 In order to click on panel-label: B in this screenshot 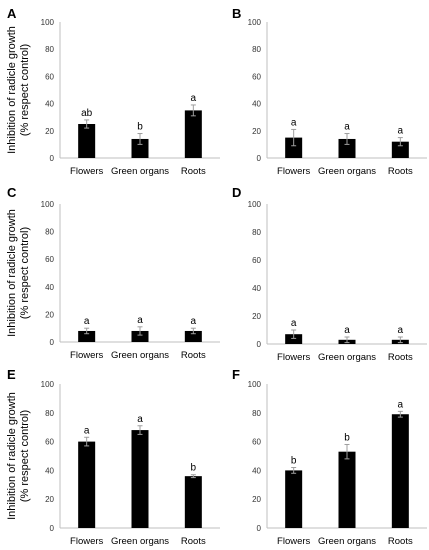, I will do `click(236, 13)`.